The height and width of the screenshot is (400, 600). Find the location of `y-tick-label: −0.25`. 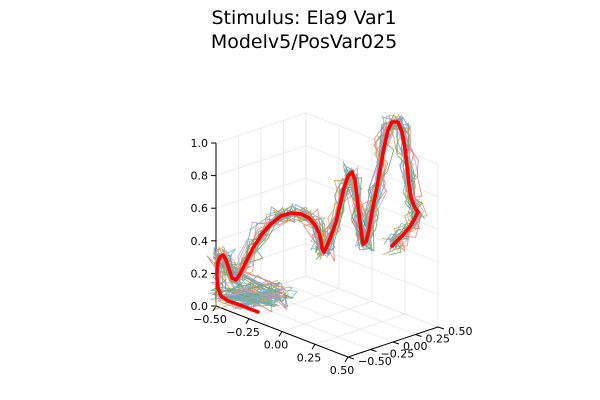

y-tick-label: −0.25 is located at coordinates (398, 354).